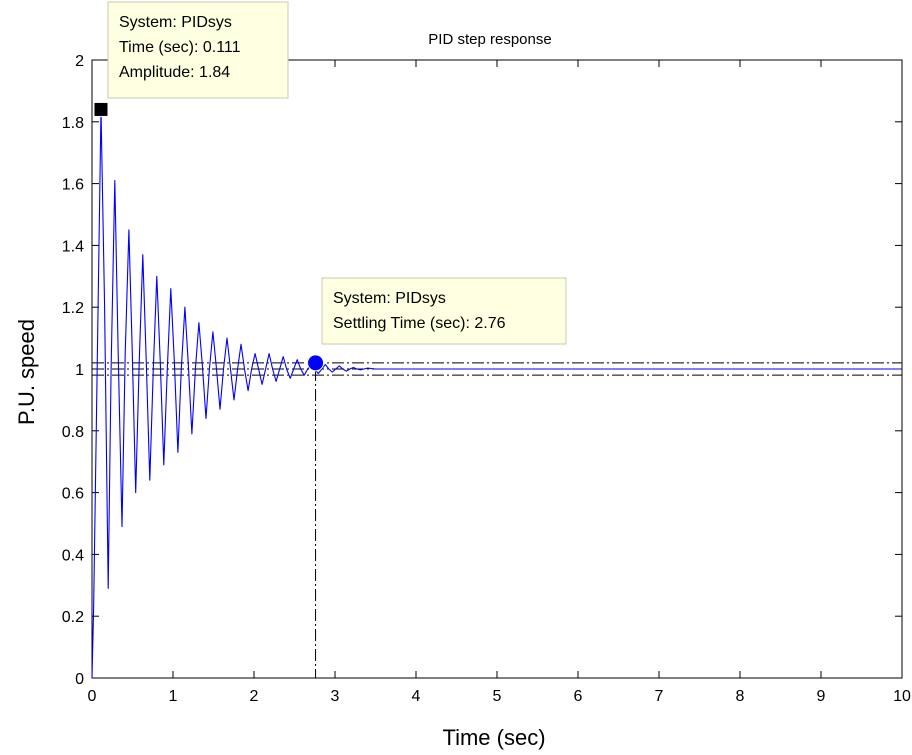  What do you see at coordinates (821, 696) in the screenshot?
I see `x-tick-label: 9` at bounding box center [821, 696].